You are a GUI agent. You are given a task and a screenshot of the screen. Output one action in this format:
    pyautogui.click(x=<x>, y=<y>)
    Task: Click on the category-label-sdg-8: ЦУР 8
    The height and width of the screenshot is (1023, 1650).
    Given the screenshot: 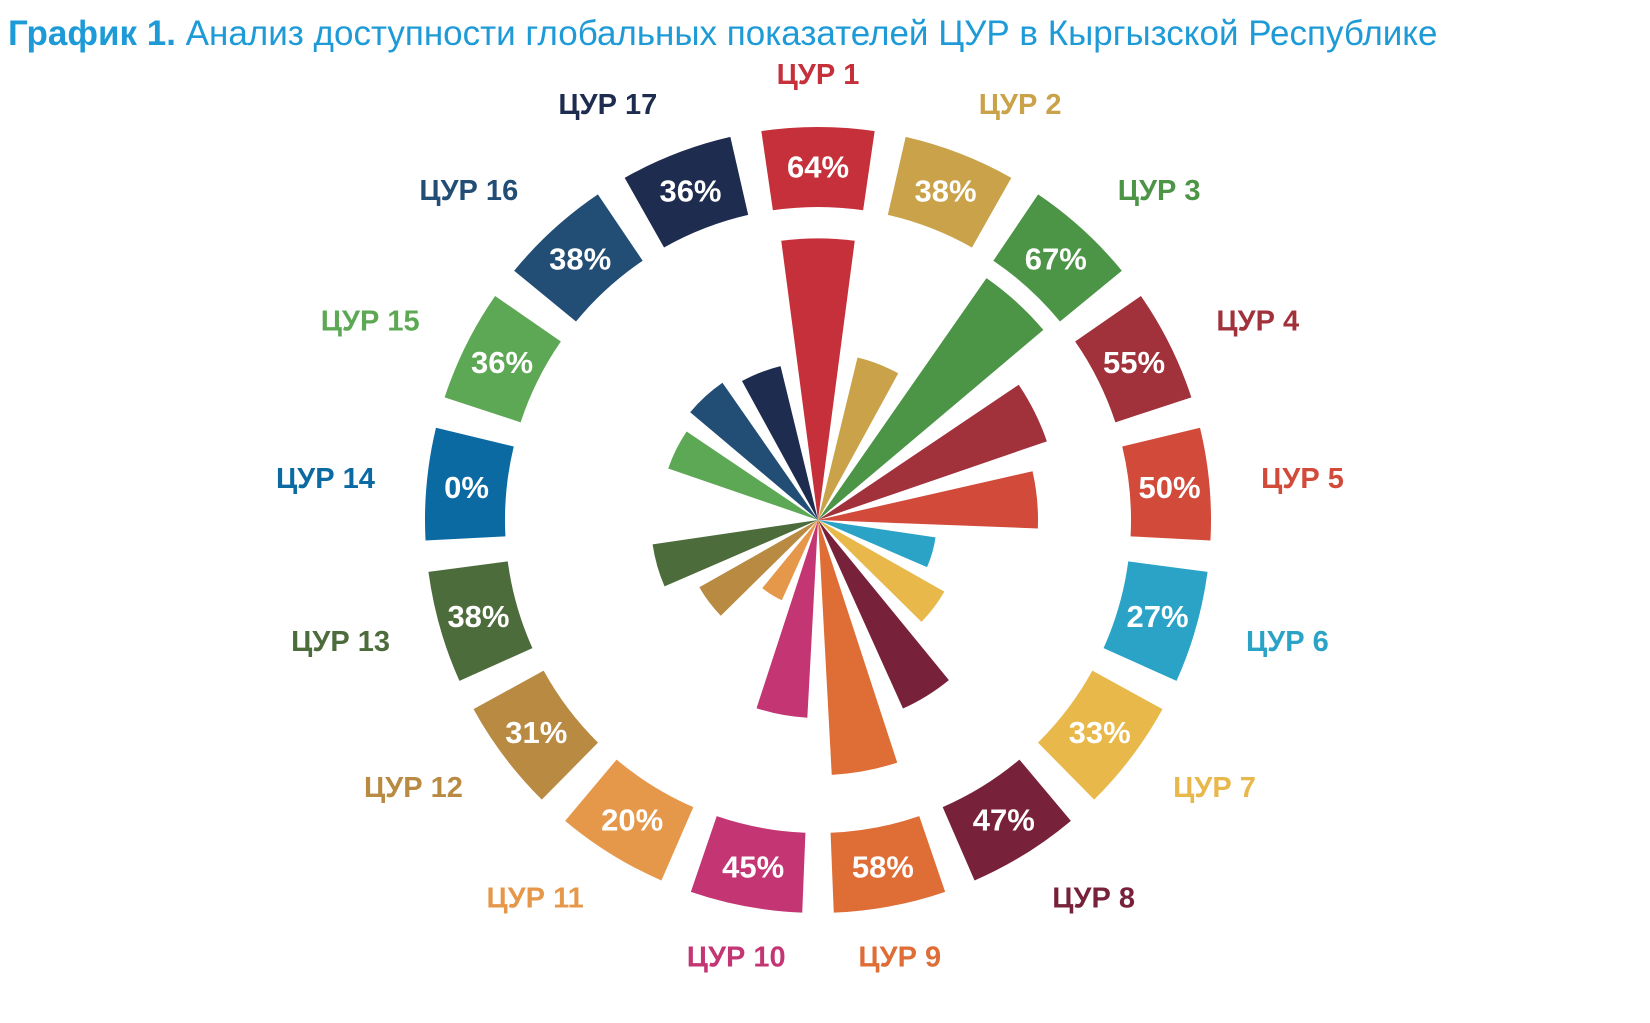 What is the action you would take?
    pyautogui.click(x=1093, y=898)
    